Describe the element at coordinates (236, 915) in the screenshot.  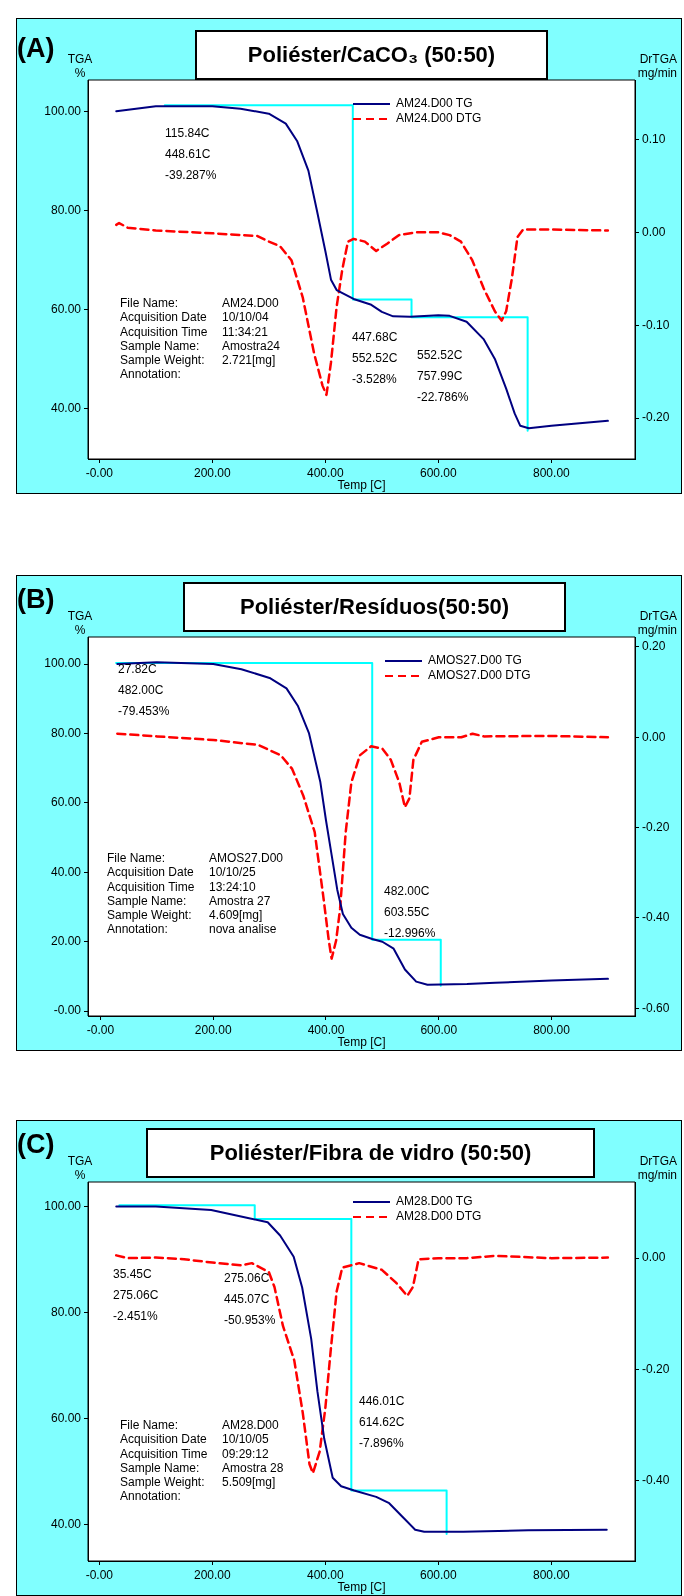
I see `annotation: 4.609[mg]` at that location.